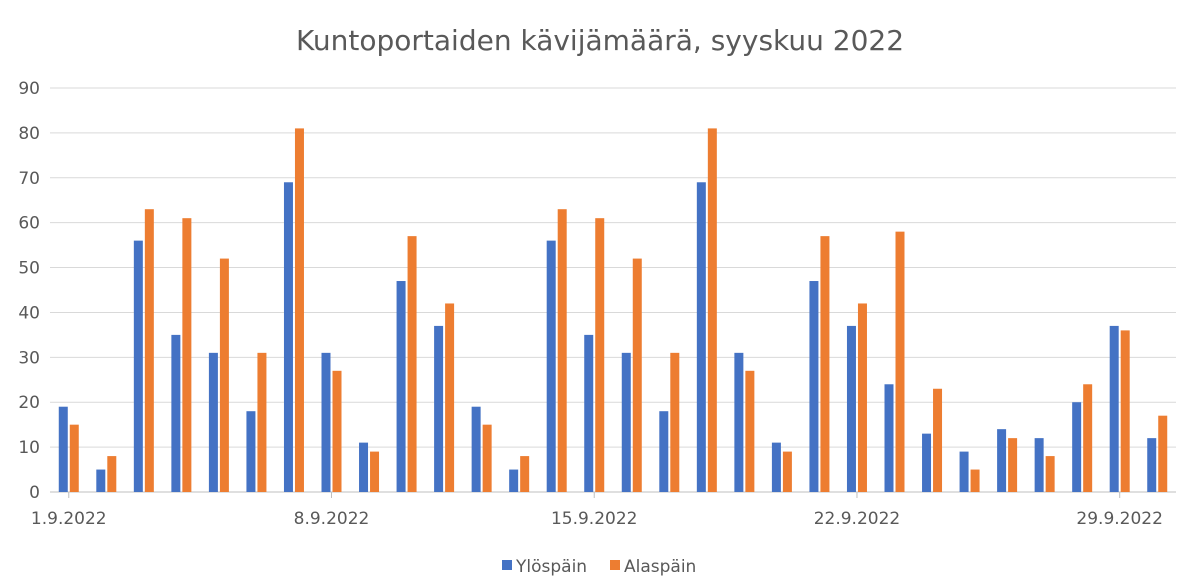 This screenshot has height=580, width=1196. What do you see at coordinates (29, 224) in the screenshot?
I see `y-tick-label: 60` at bounding box center [29, 224].